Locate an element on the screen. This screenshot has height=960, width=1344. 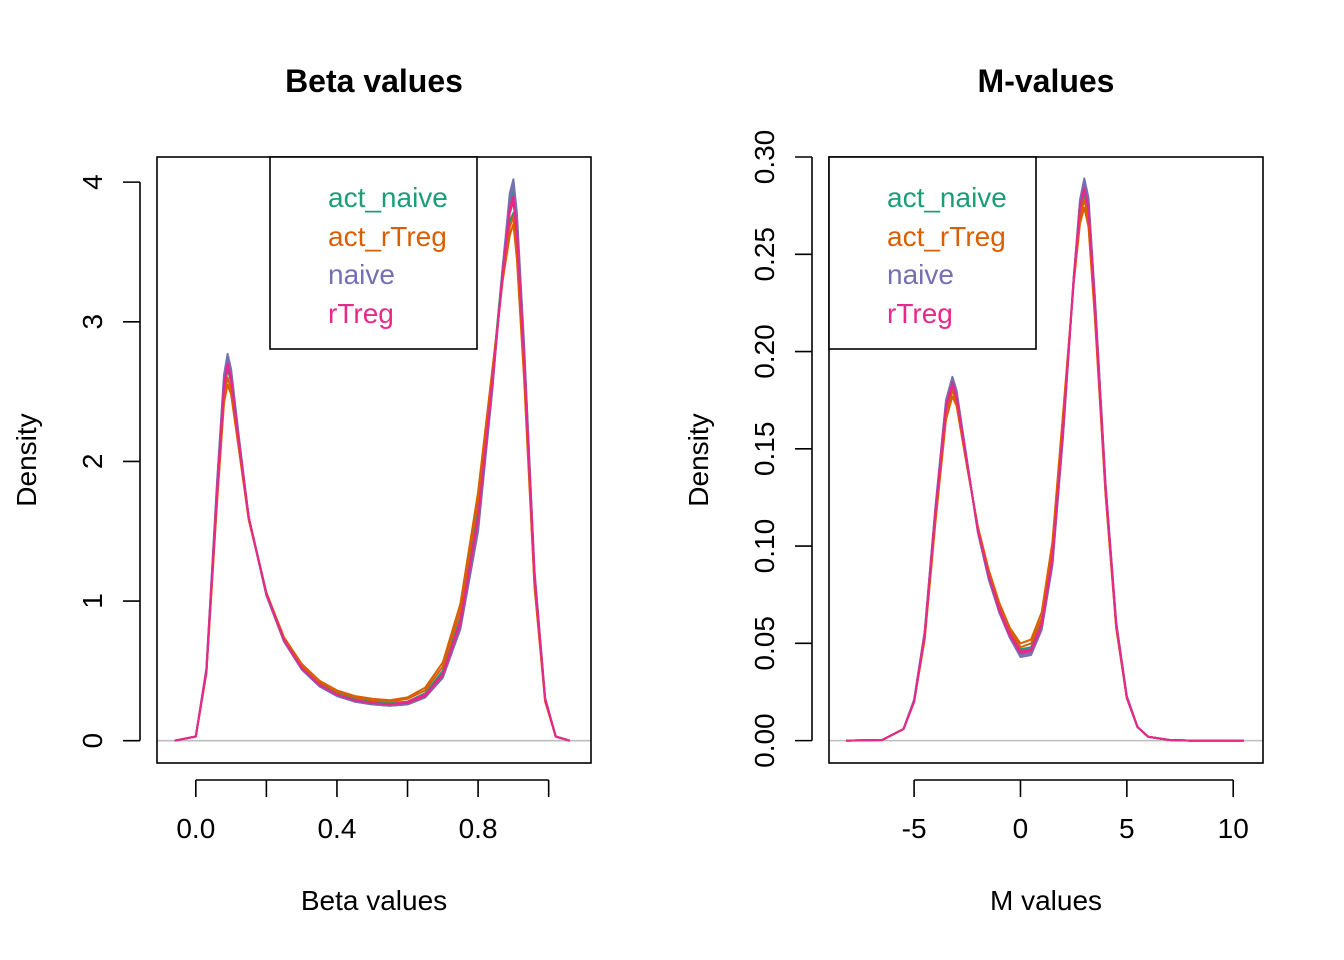
m-y-tick-label: 0.05 is located at coordinates (764, 643).